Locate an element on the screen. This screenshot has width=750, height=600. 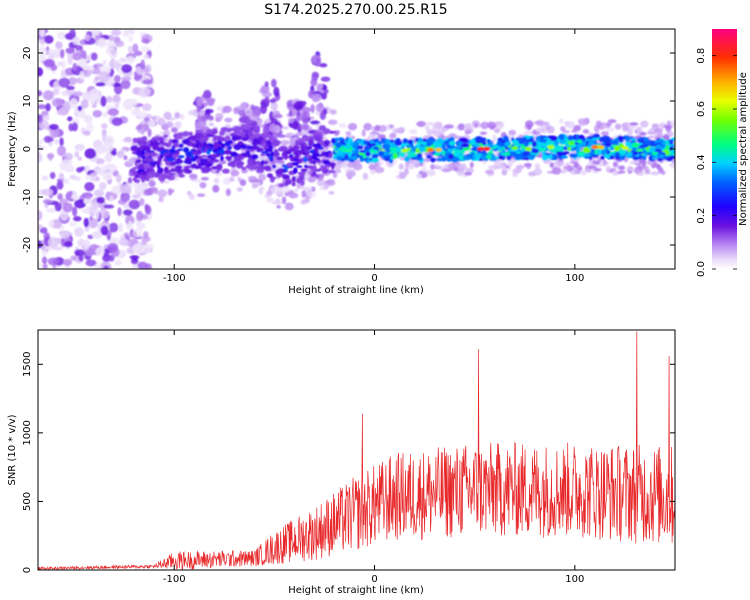
y-tick-label: 20 is located at coordinates (27, 53).